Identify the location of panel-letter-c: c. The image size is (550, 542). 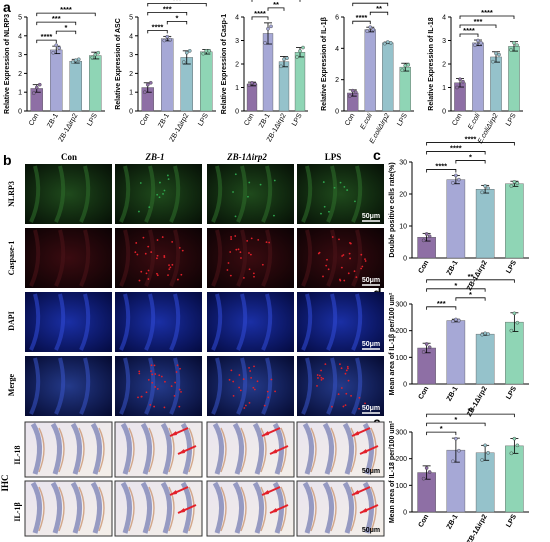
(377, 155).